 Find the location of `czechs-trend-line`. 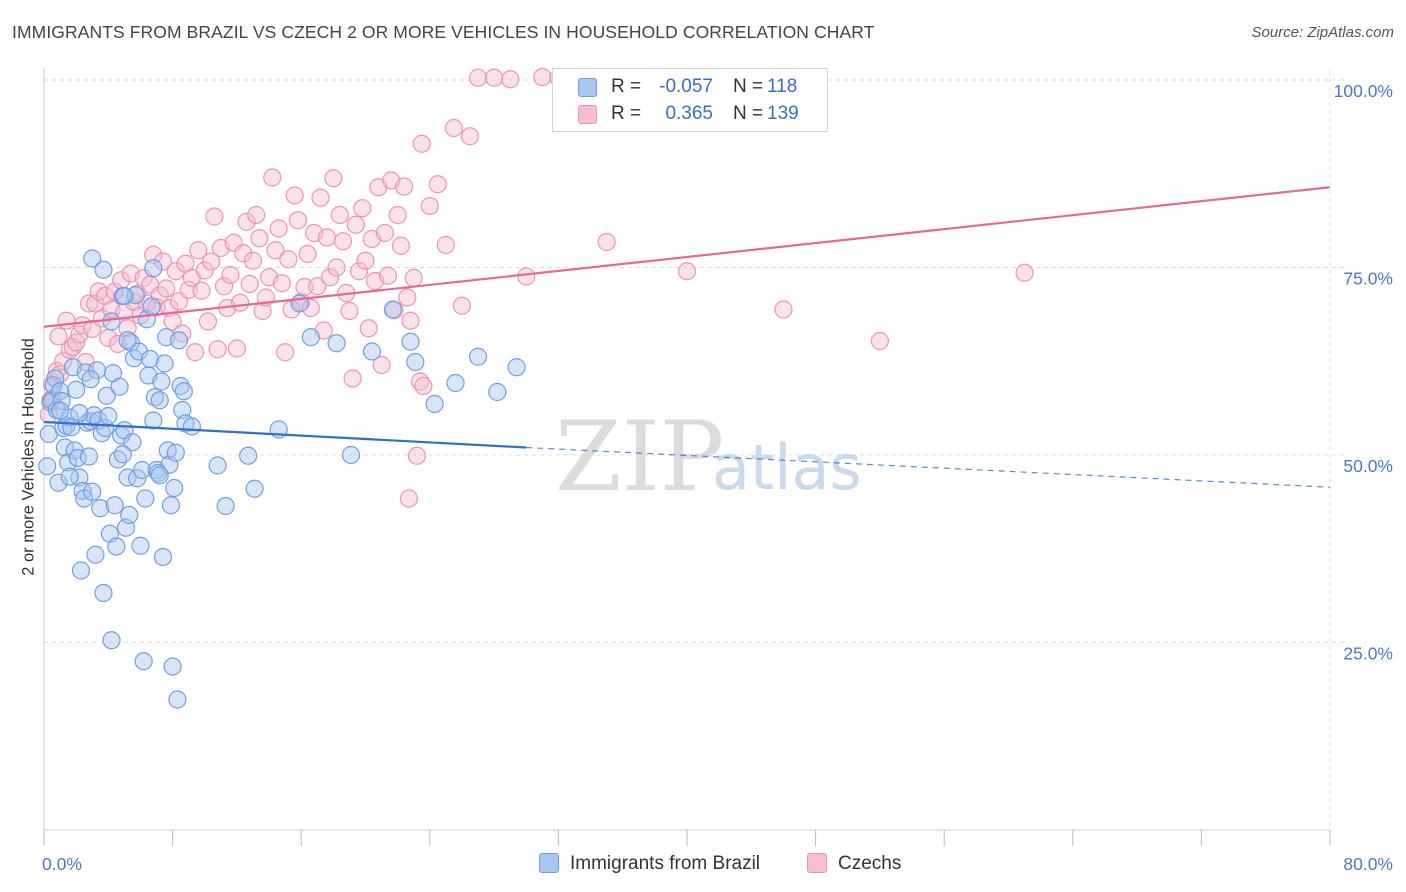

czechs-trend-line is located at coordinates (687, 257).